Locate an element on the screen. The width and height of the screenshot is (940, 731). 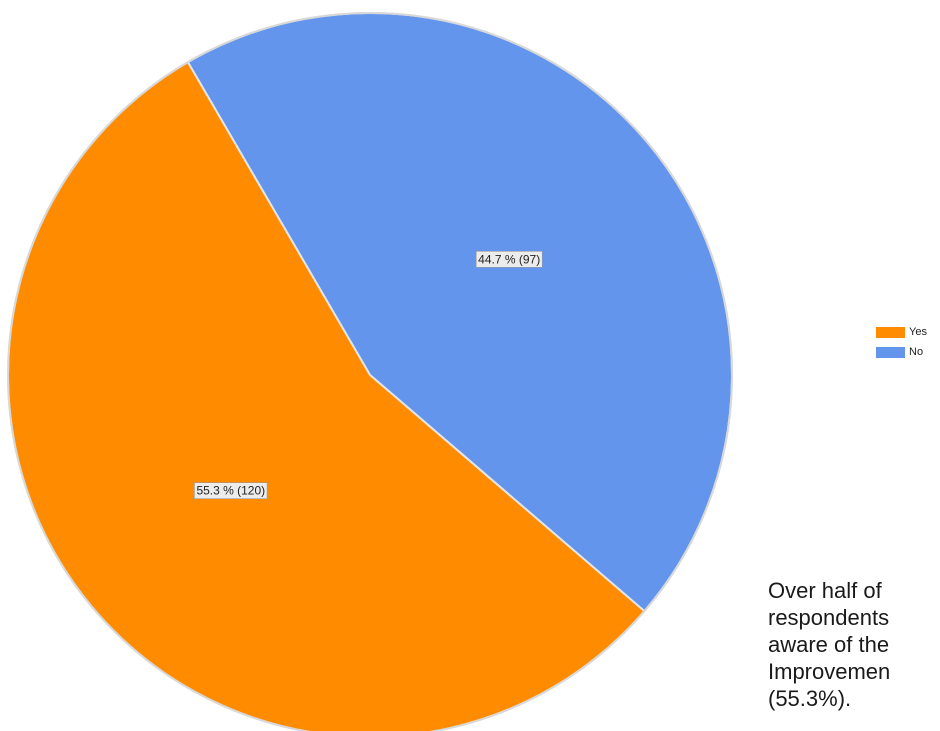
legend-swatch-yes is located at coordinates (890, 332).